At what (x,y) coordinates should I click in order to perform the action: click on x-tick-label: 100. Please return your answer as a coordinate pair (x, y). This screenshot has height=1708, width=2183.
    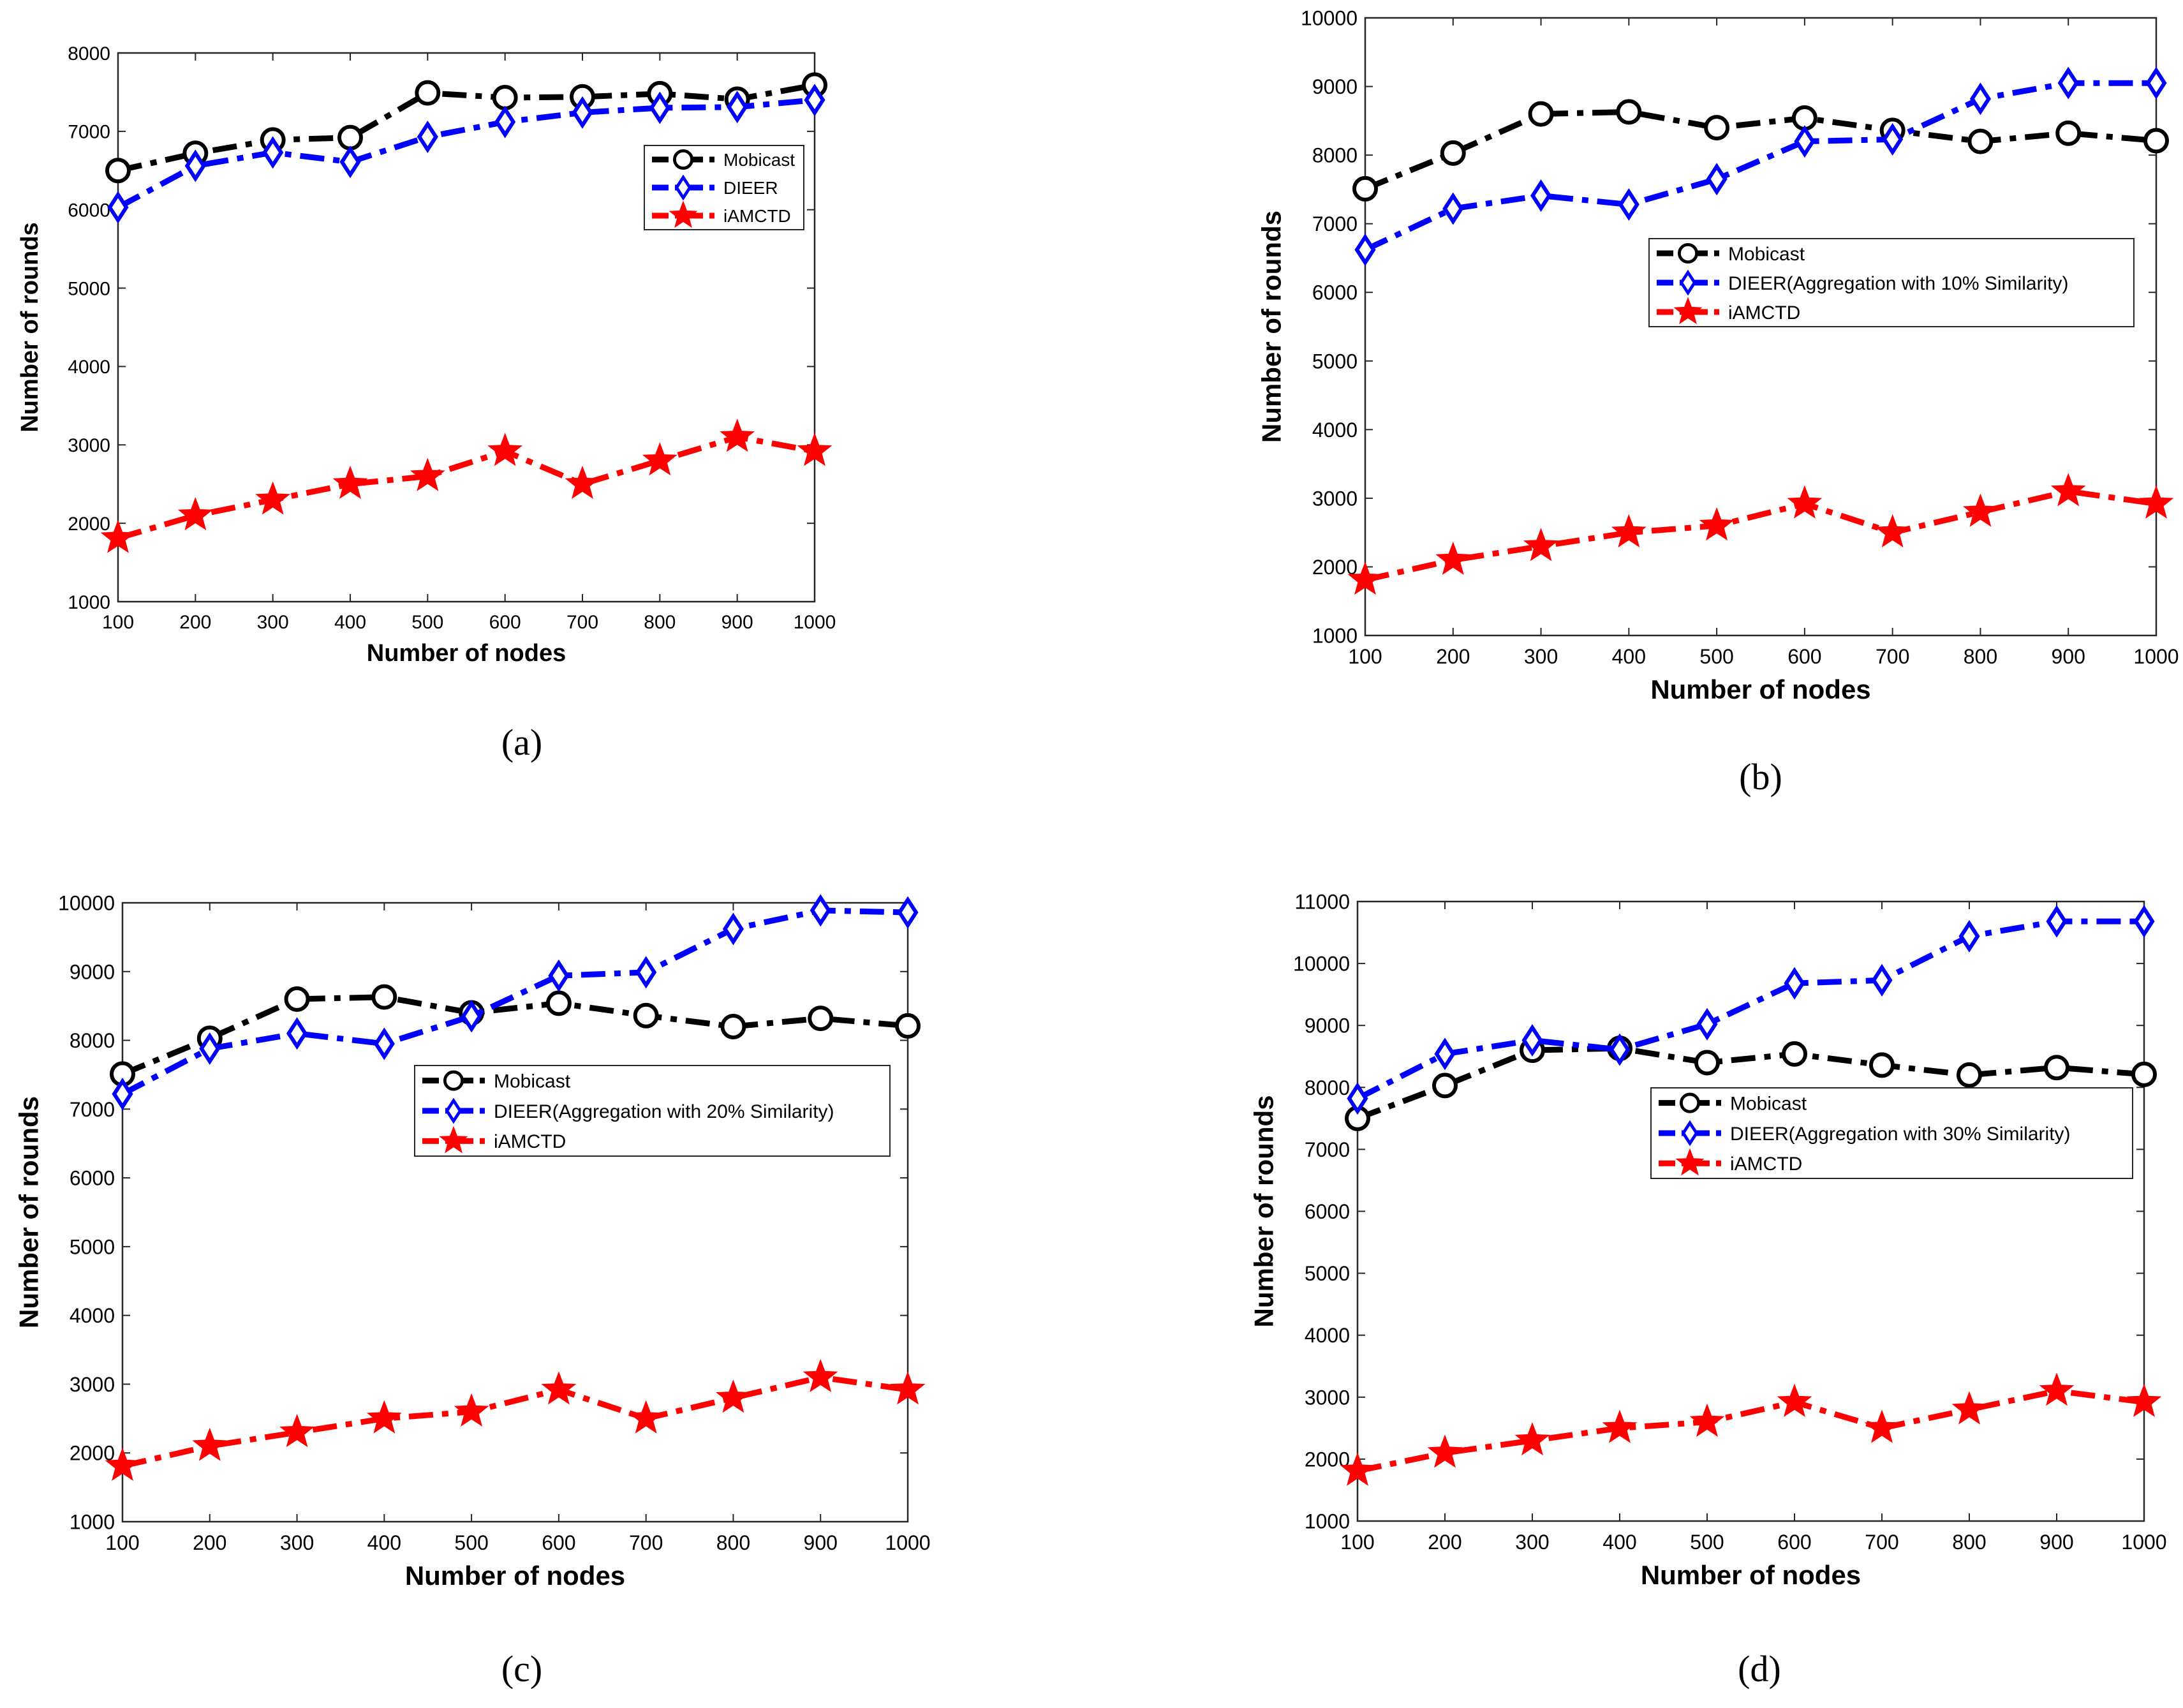
    Looking at the image, I should click on (118, 622).